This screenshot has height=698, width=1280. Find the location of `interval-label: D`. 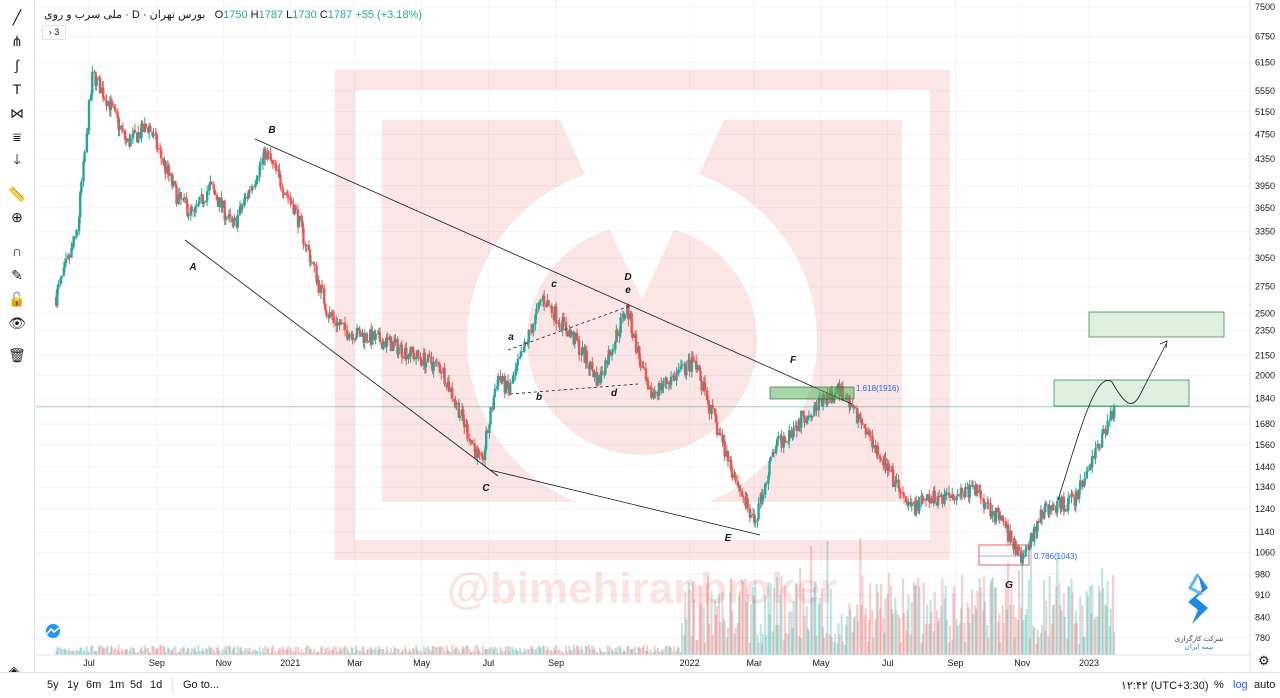

interval-label: D is located at coordinates (135, 15).